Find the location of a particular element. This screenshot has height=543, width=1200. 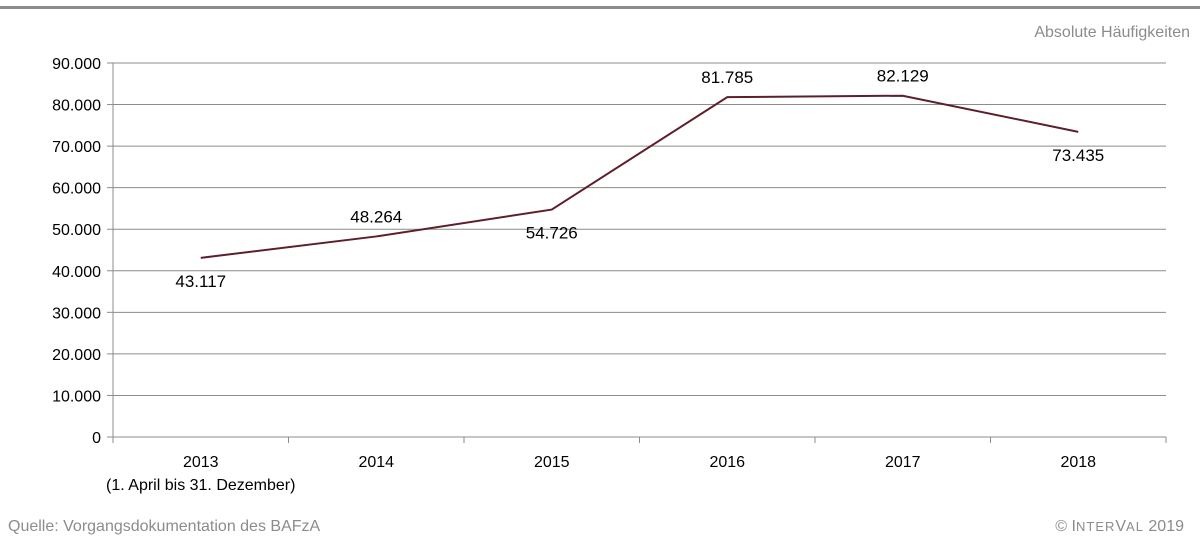

y-tick-label: 90.000 is located at coordinates (76, 64).